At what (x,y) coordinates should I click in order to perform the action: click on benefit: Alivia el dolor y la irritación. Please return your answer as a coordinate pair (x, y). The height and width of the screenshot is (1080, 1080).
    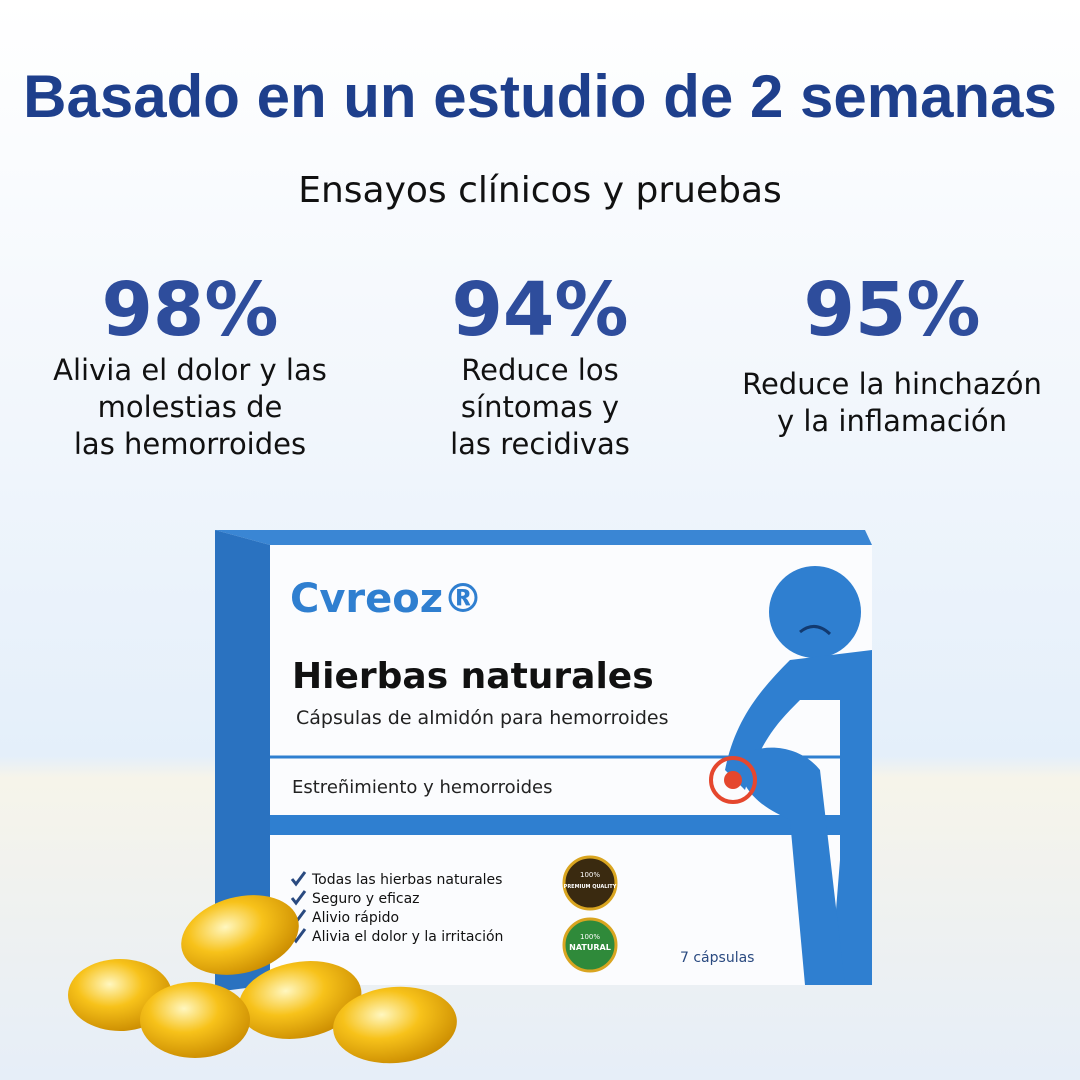
    Looking at the image, I should click on (407, 937).